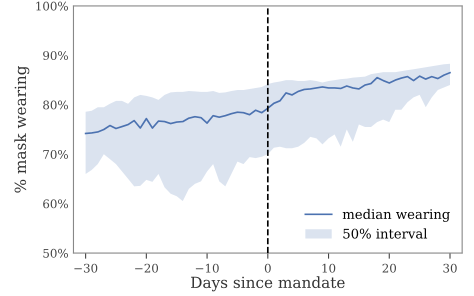 This screenshot has width=474, height=296. What do you see at coordinates (329, 268) in the screenshot?
I see `x-tick-label: 10` at bounding box center [329, 268].